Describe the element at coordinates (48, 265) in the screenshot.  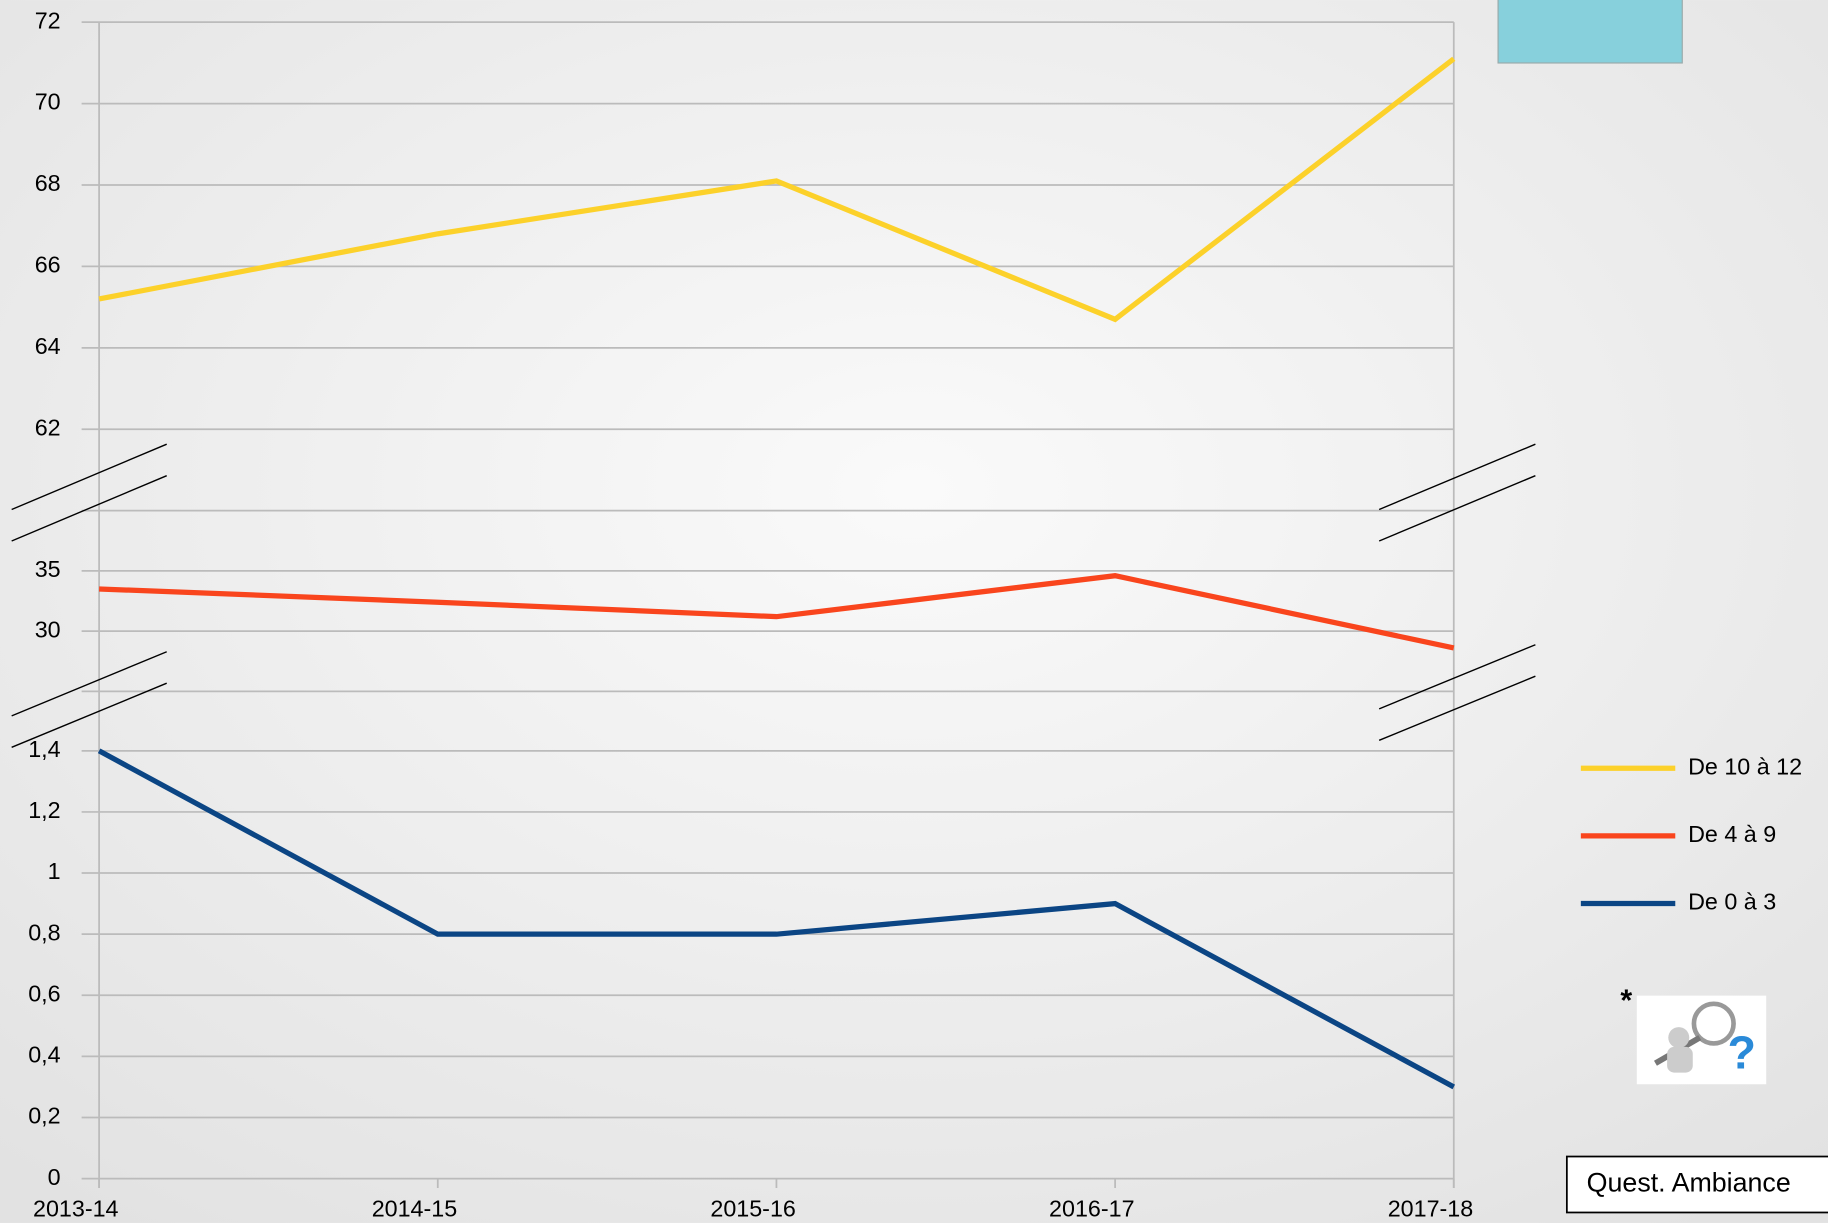
I see `y-tick-label: 66` at that location.